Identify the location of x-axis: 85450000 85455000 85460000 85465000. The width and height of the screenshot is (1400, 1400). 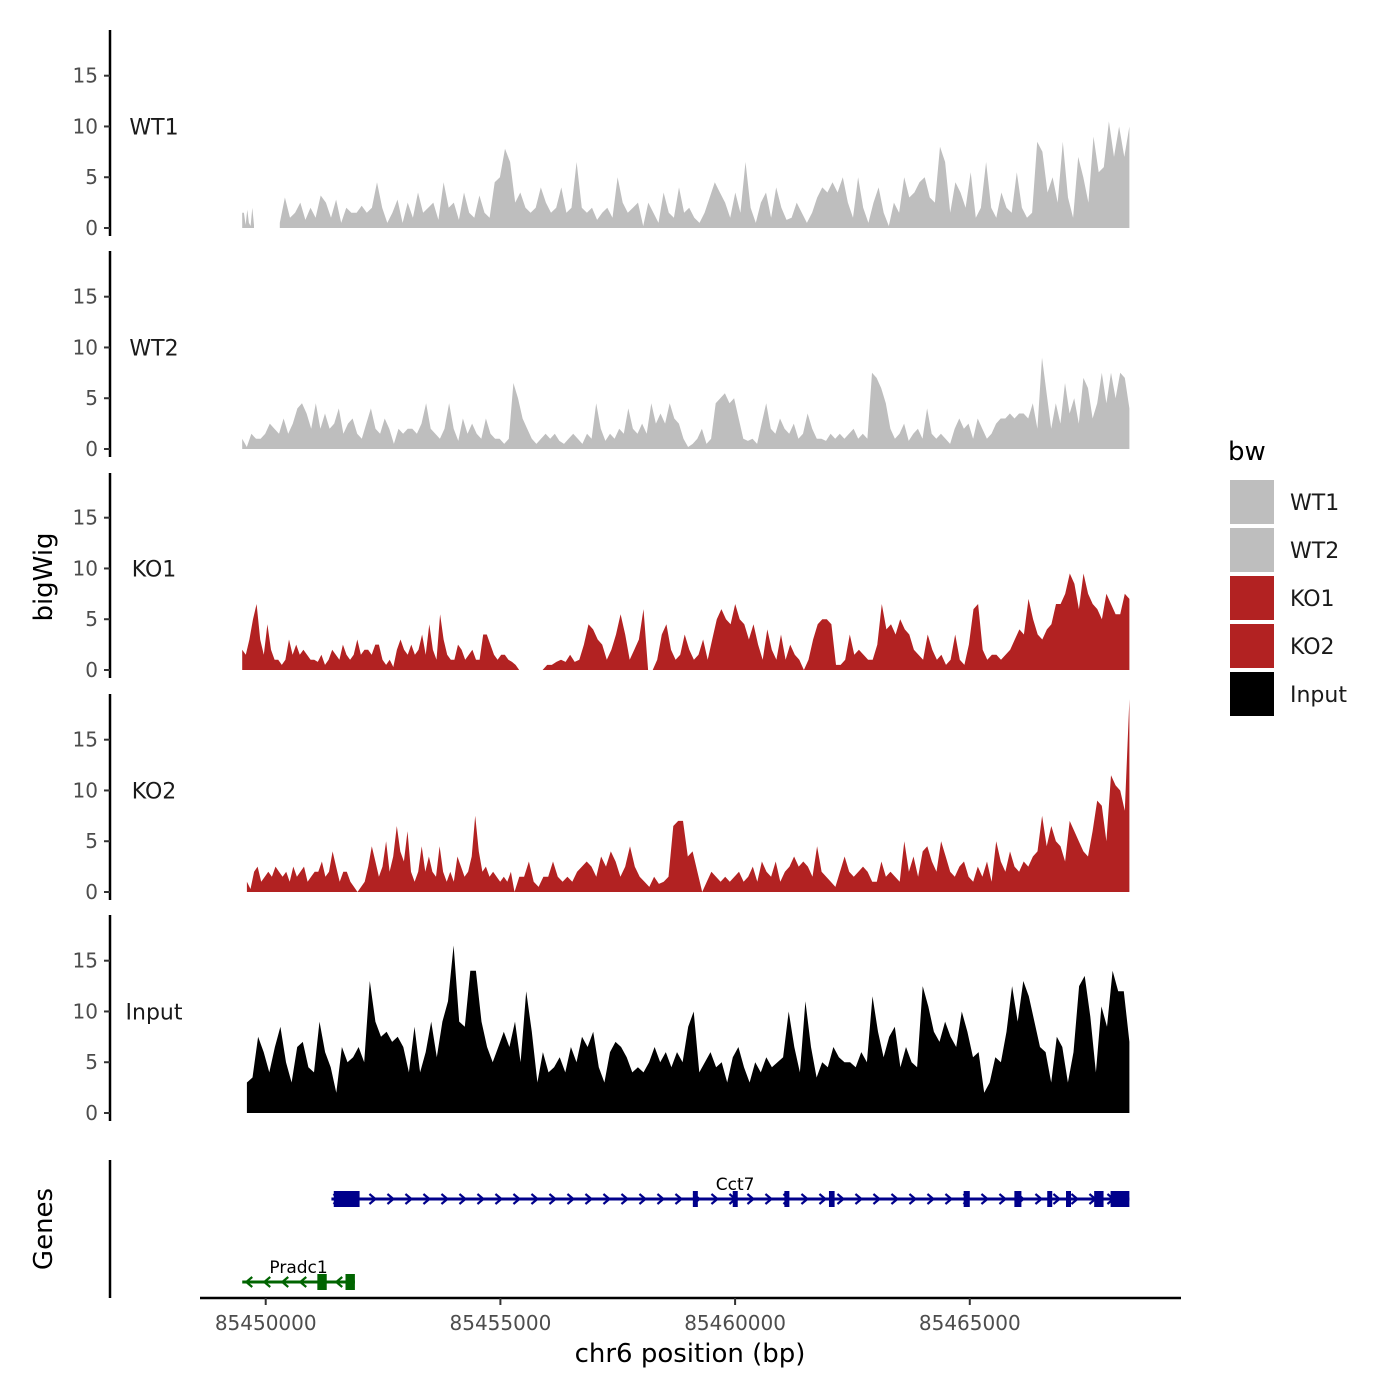
(690, 1315).